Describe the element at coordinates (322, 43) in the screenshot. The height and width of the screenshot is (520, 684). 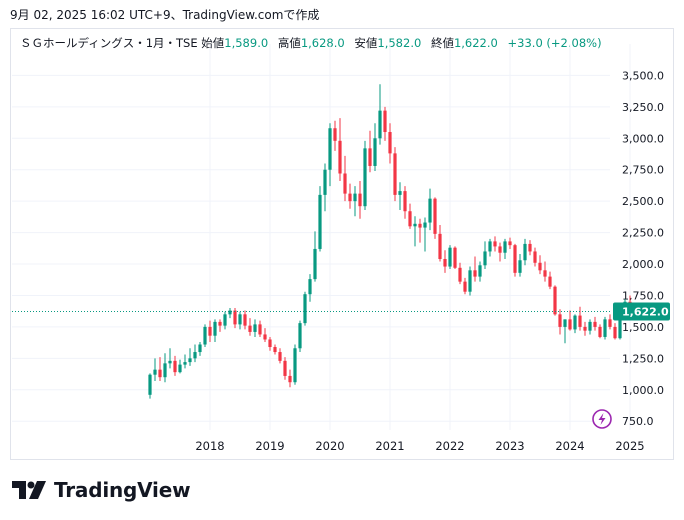
I see `high-value: 1,628.0` at that location.